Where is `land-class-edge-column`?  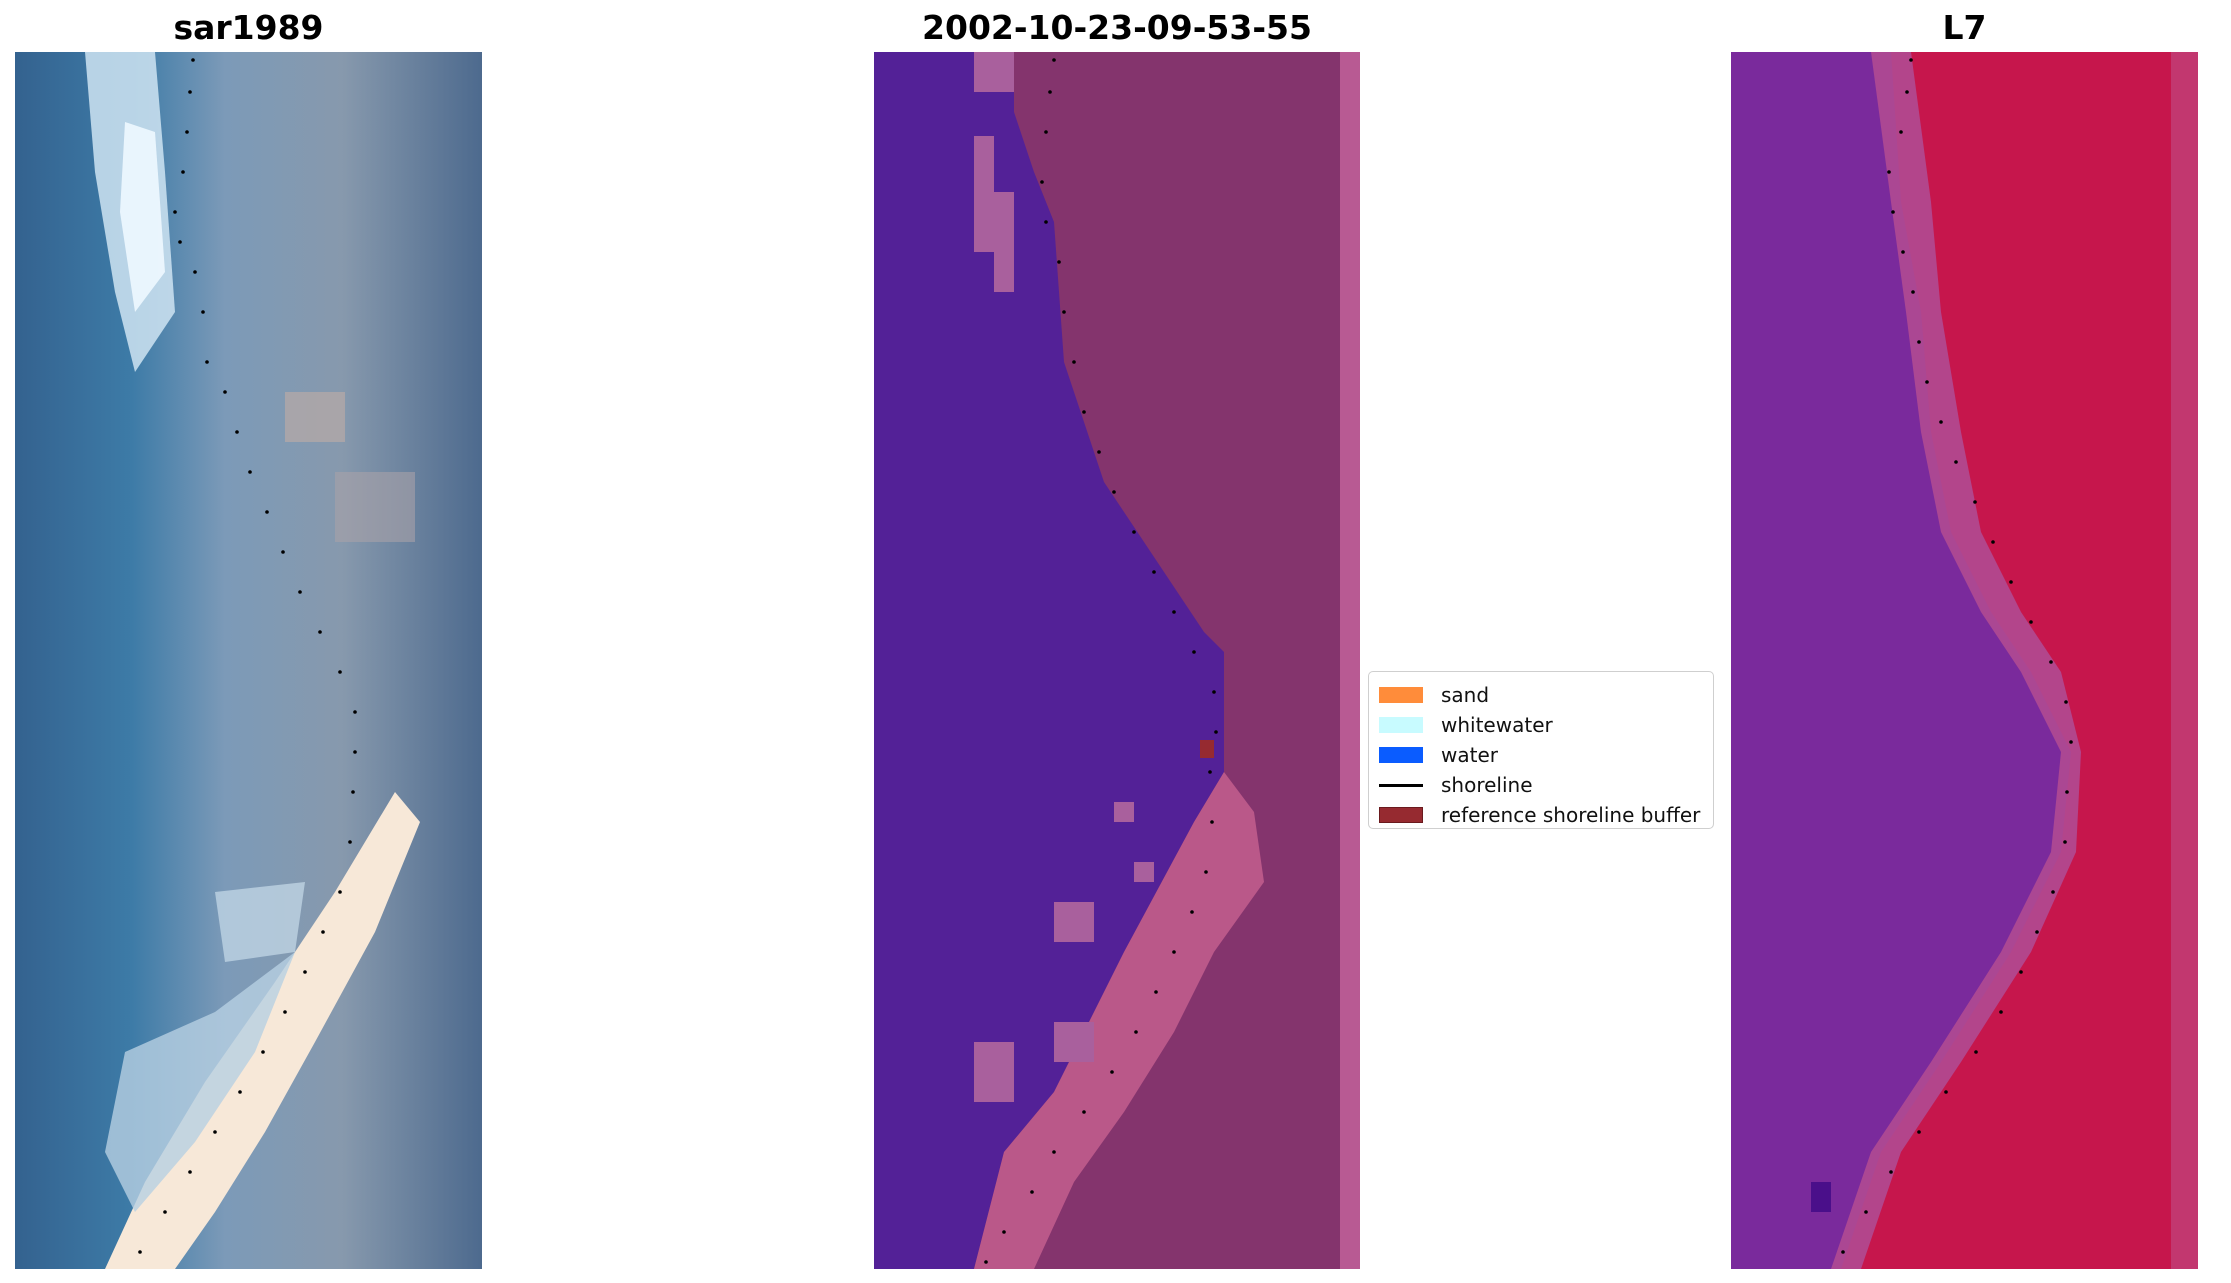 land-class-edge-column is located at coordinates (1350, 660).